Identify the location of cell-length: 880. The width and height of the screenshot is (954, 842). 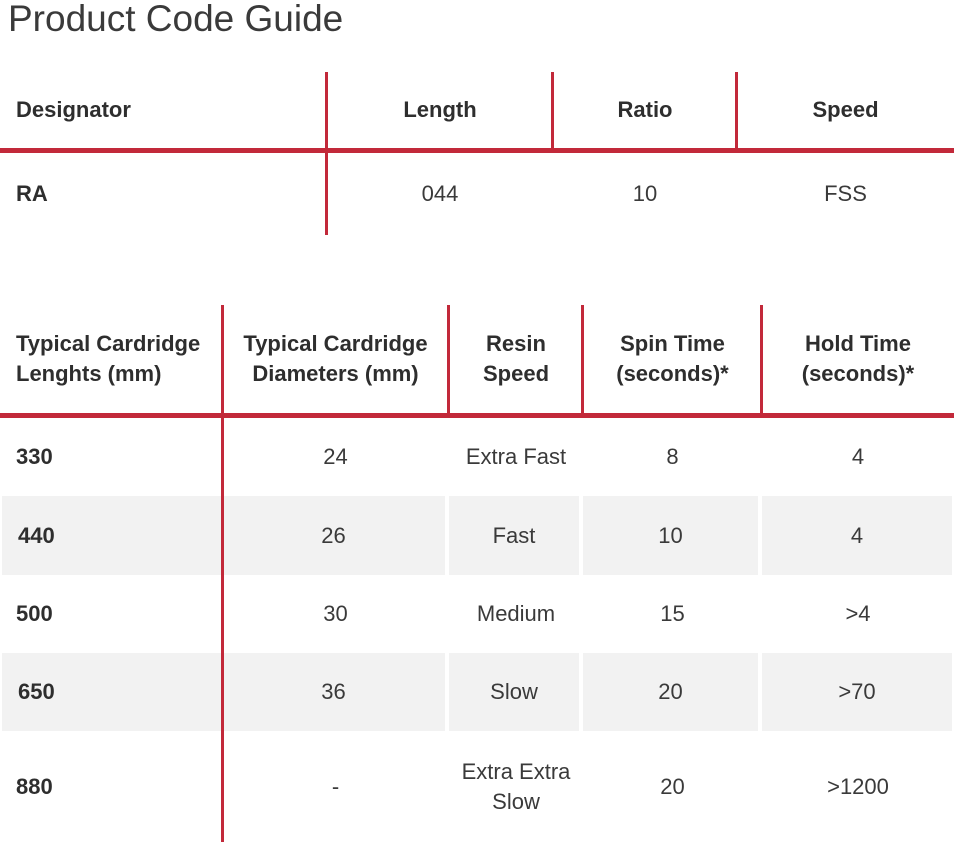
(34, 786).